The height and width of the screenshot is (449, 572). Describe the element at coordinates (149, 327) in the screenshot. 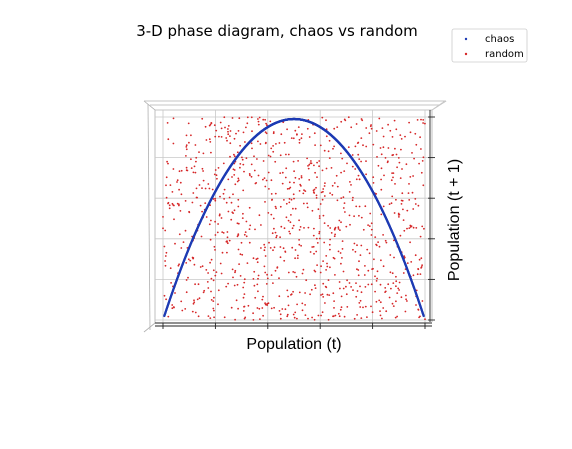

I see `pane-bottom-left` at that location.